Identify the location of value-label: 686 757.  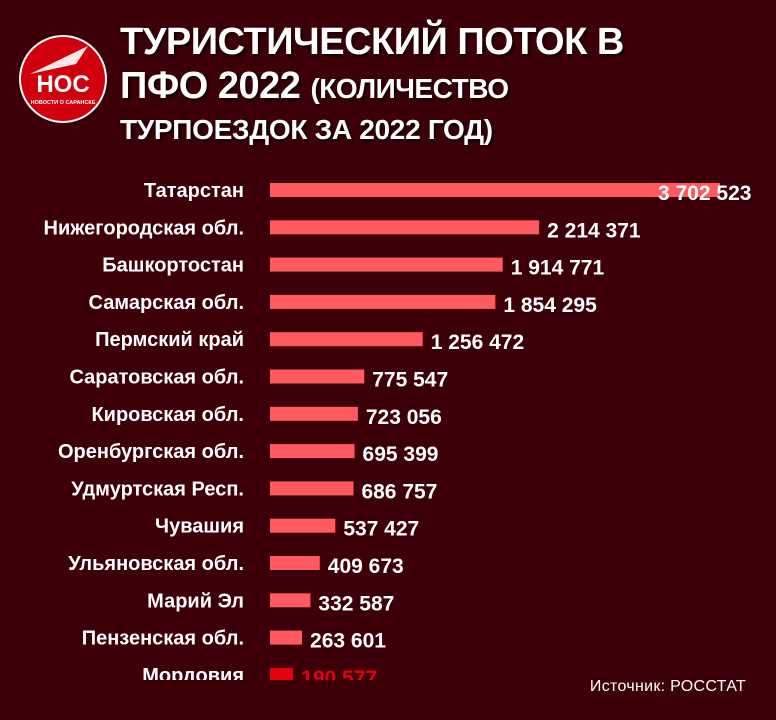
(399, 491).